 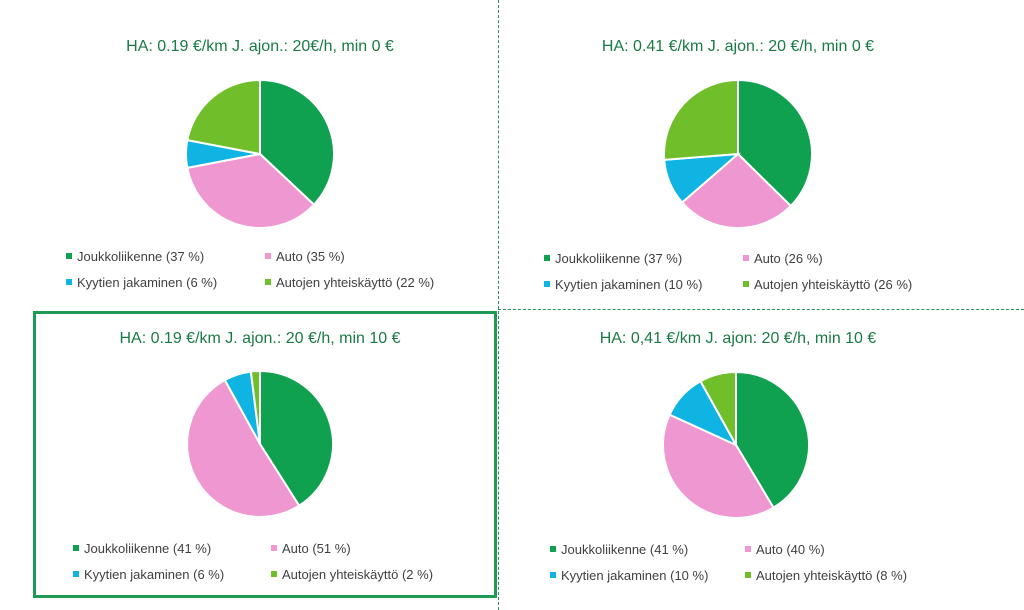 I want to click on legend-item: Auto (51 %), so click(x=311, y=548).